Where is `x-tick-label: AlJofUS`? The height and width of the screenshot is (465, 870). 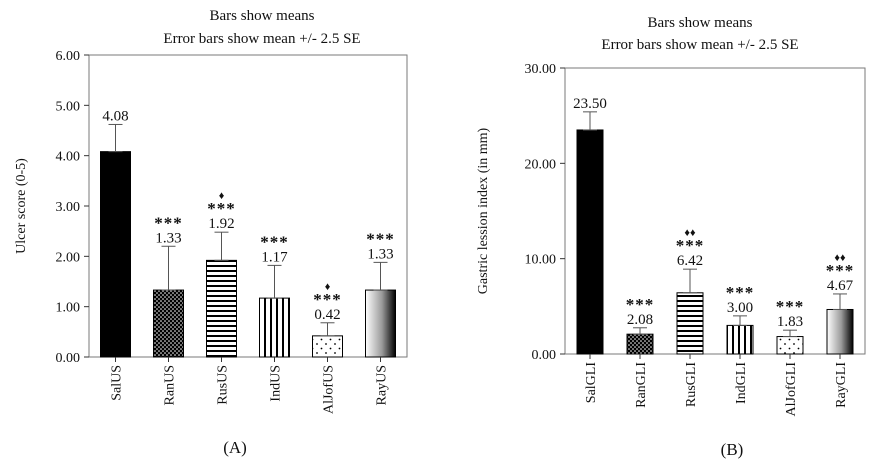
x-tick-label: AlJofUS is located at coordinates (329, 389).